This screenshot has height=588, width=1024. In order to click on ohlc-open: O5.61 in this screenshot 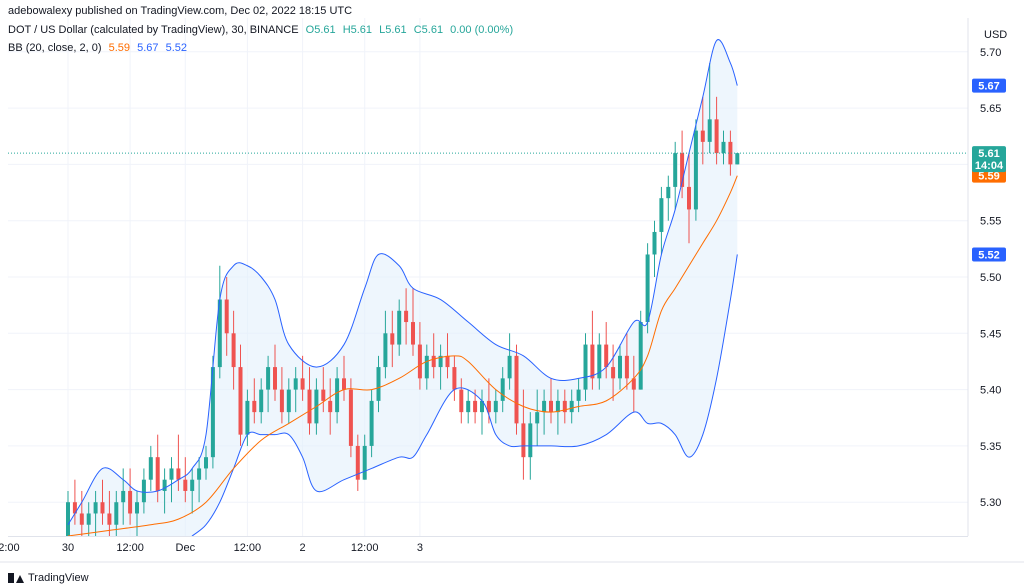, I will do `click(320, 30)`.